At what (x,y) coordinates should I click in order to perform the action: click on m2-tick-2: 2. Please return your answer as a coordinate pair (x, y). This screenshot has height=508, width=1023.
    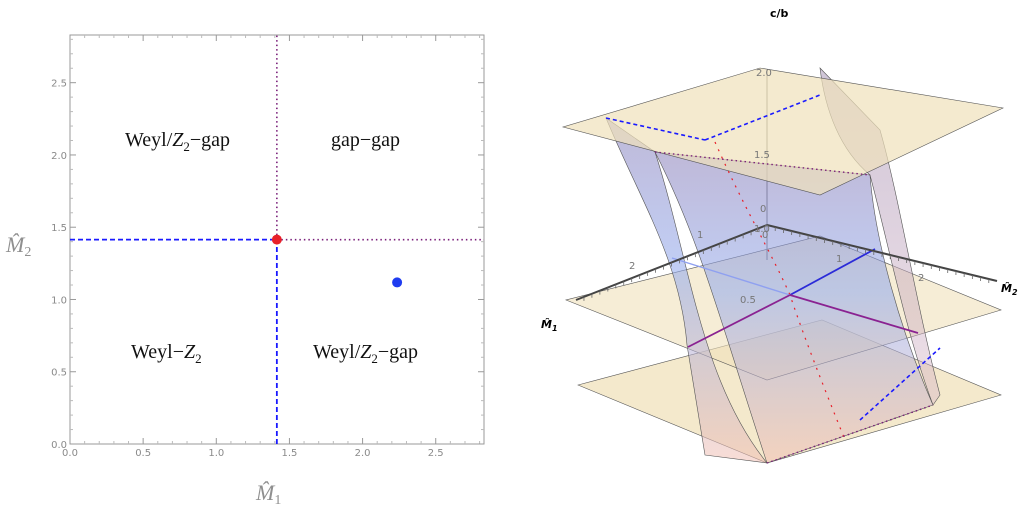
    Looking at the image, I should click on (921, 278).